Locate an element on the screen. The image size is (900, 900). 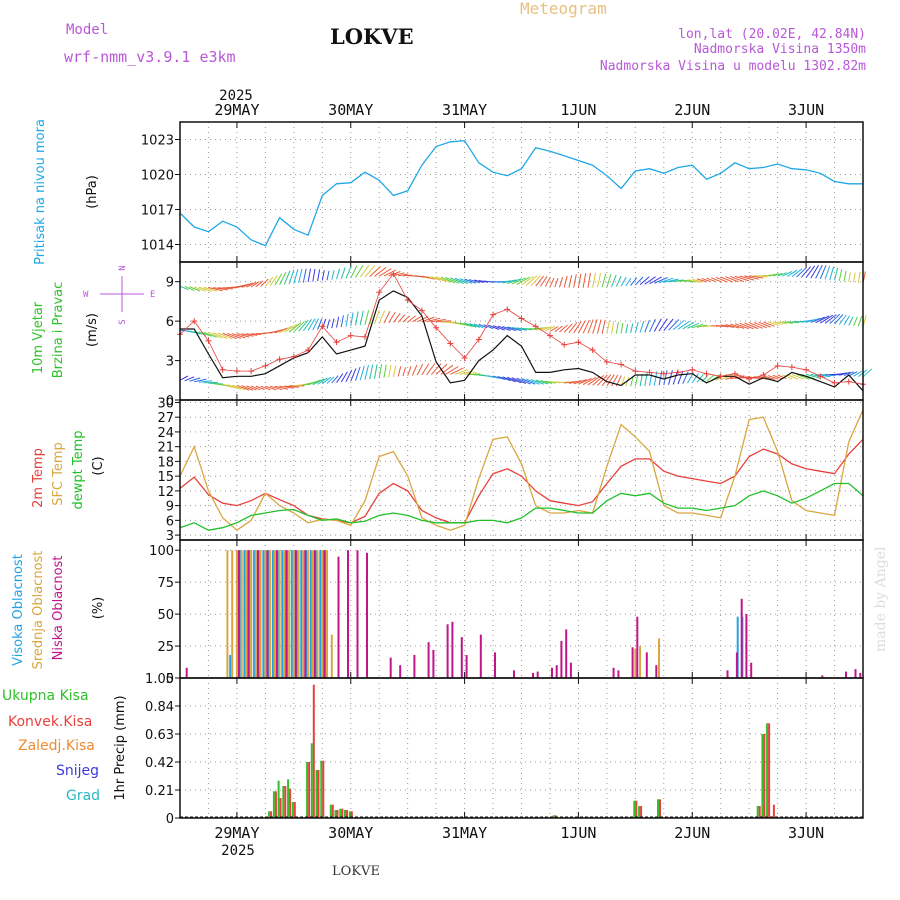
year-bottom: 2025 is located at coordinates (238, 851).